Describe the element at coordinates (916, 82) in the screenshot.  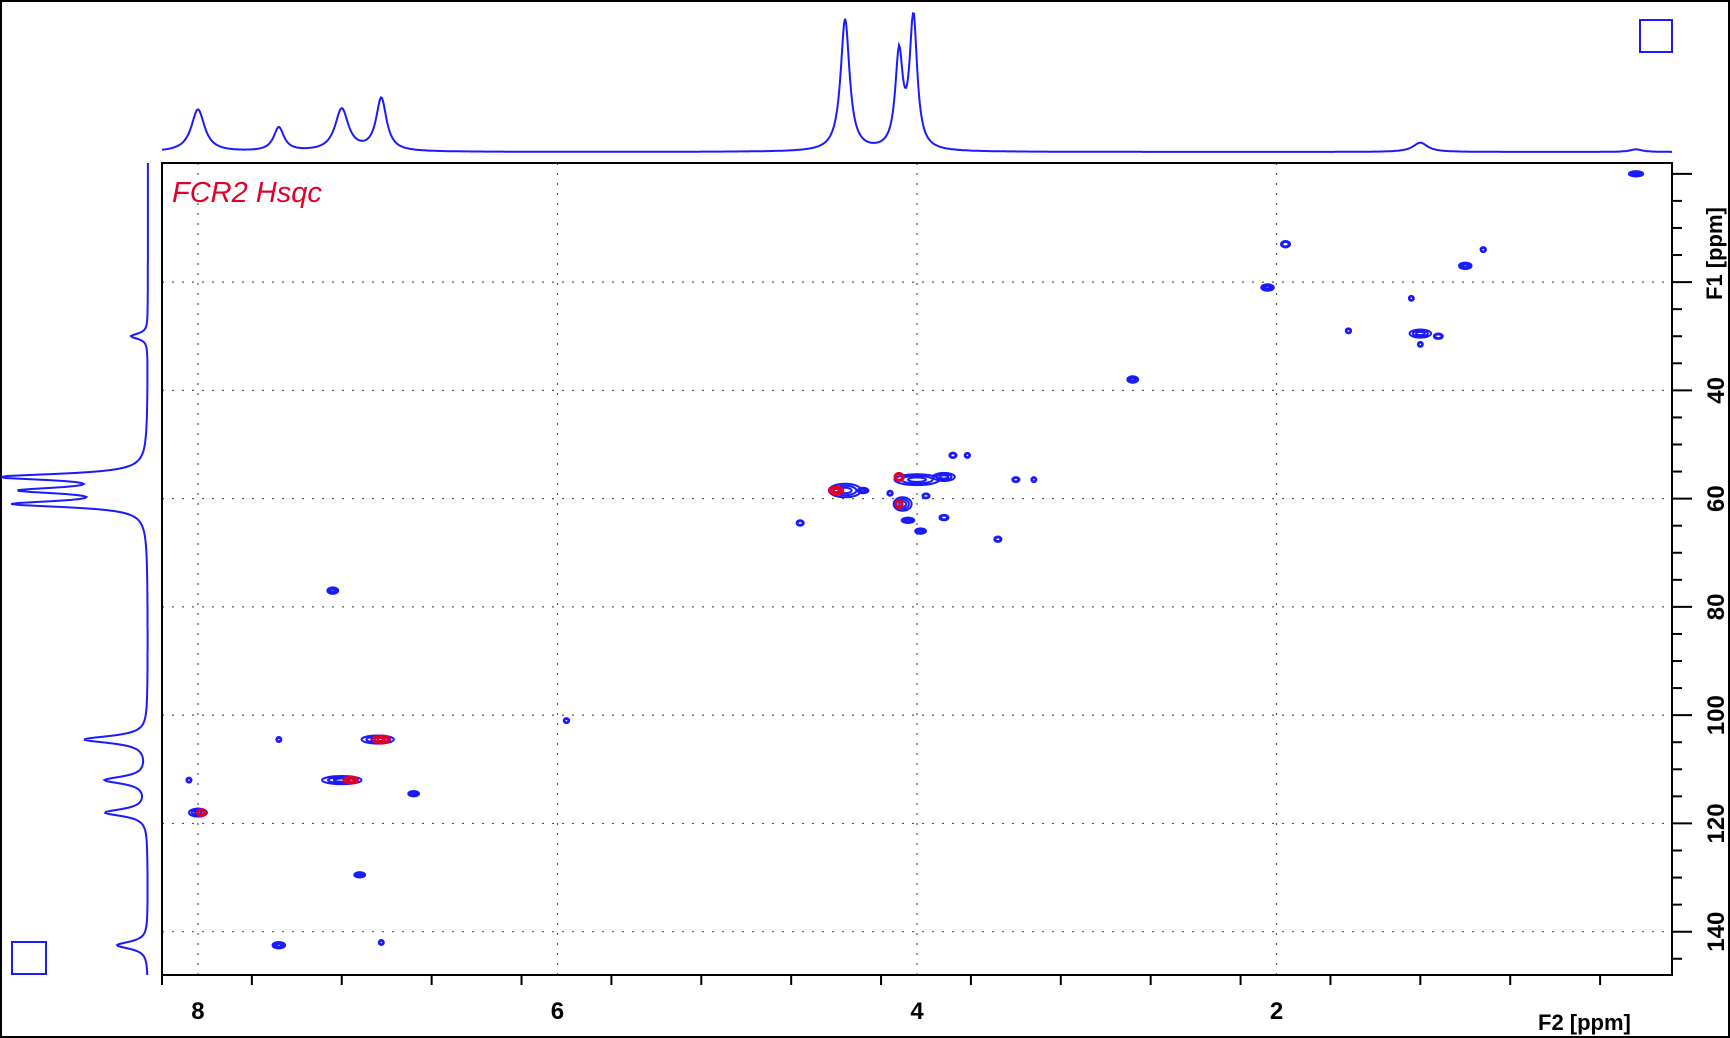
I see `f2-projection` at that location.